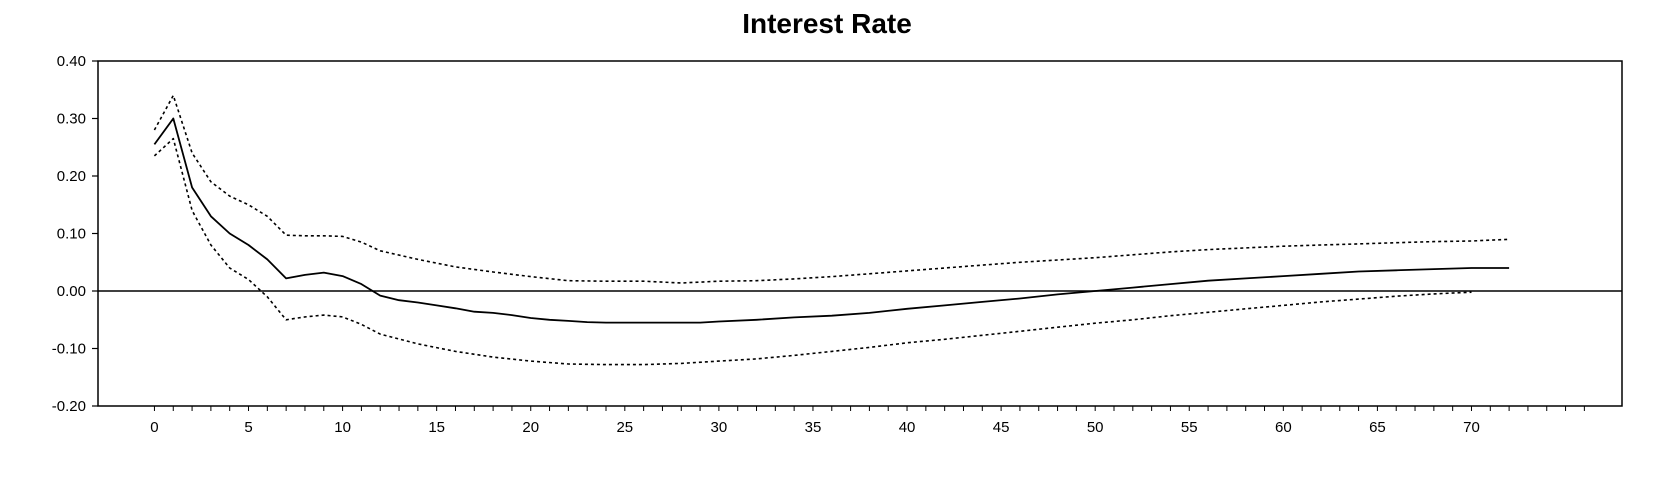 The height and width of the screenshot is (477, 1654). What do you see at coordinates (71, 291) in the screenshot?
I see `y-tick-label: 0.00` at bounding box center [71, 291].